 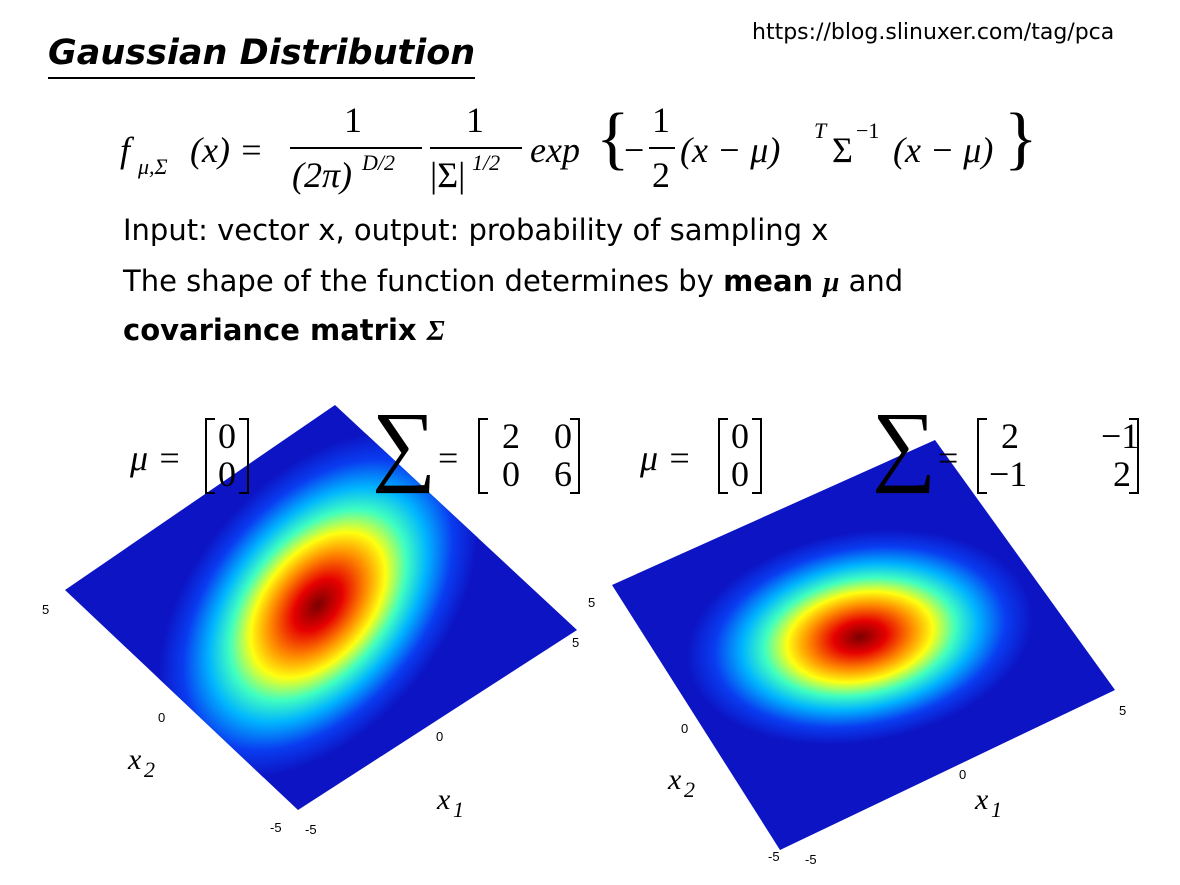 What do you see at coordinates (378, 162) in the screenshot?
I see `math: D/2` at bounding box center [378, 162].